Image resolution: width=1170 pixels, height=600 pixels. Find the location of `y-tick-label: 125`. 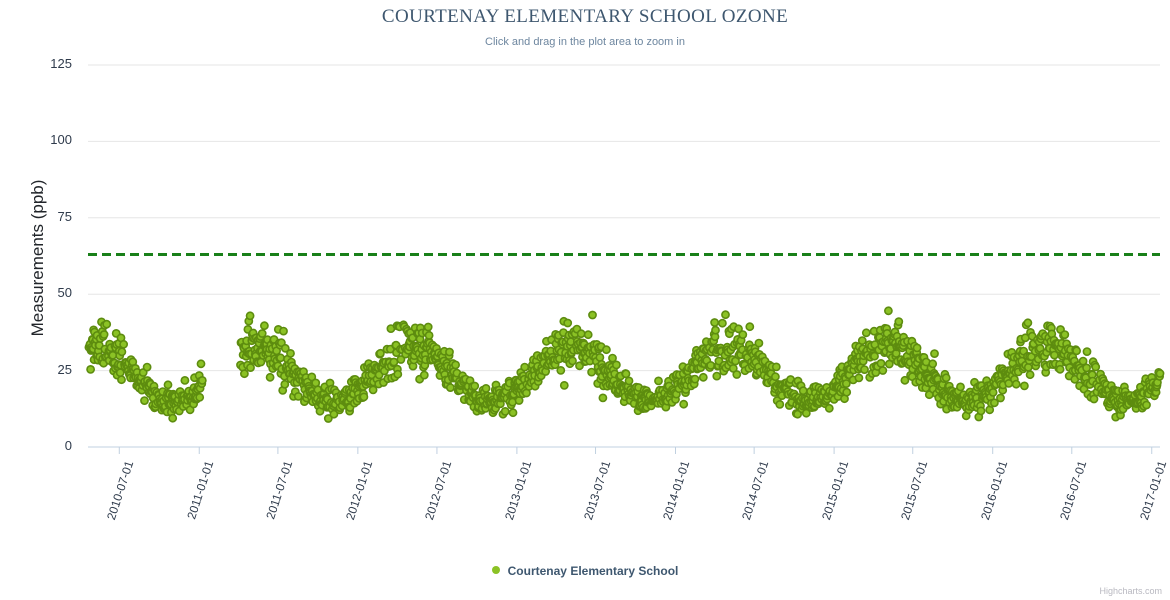

y-tick-label: 125 is located at coordinates (61, 63).